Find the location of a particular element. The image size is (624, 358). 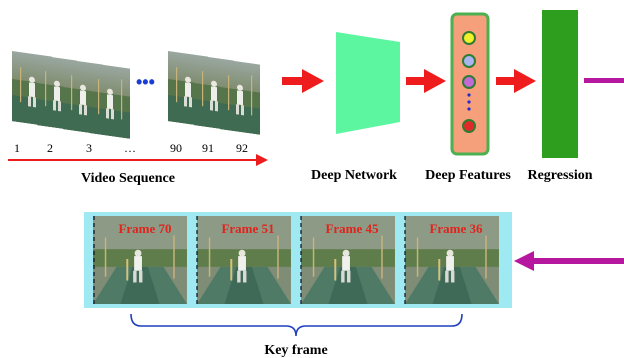

sequence-ellipsis: ••• is located at coordinates (145, 82).